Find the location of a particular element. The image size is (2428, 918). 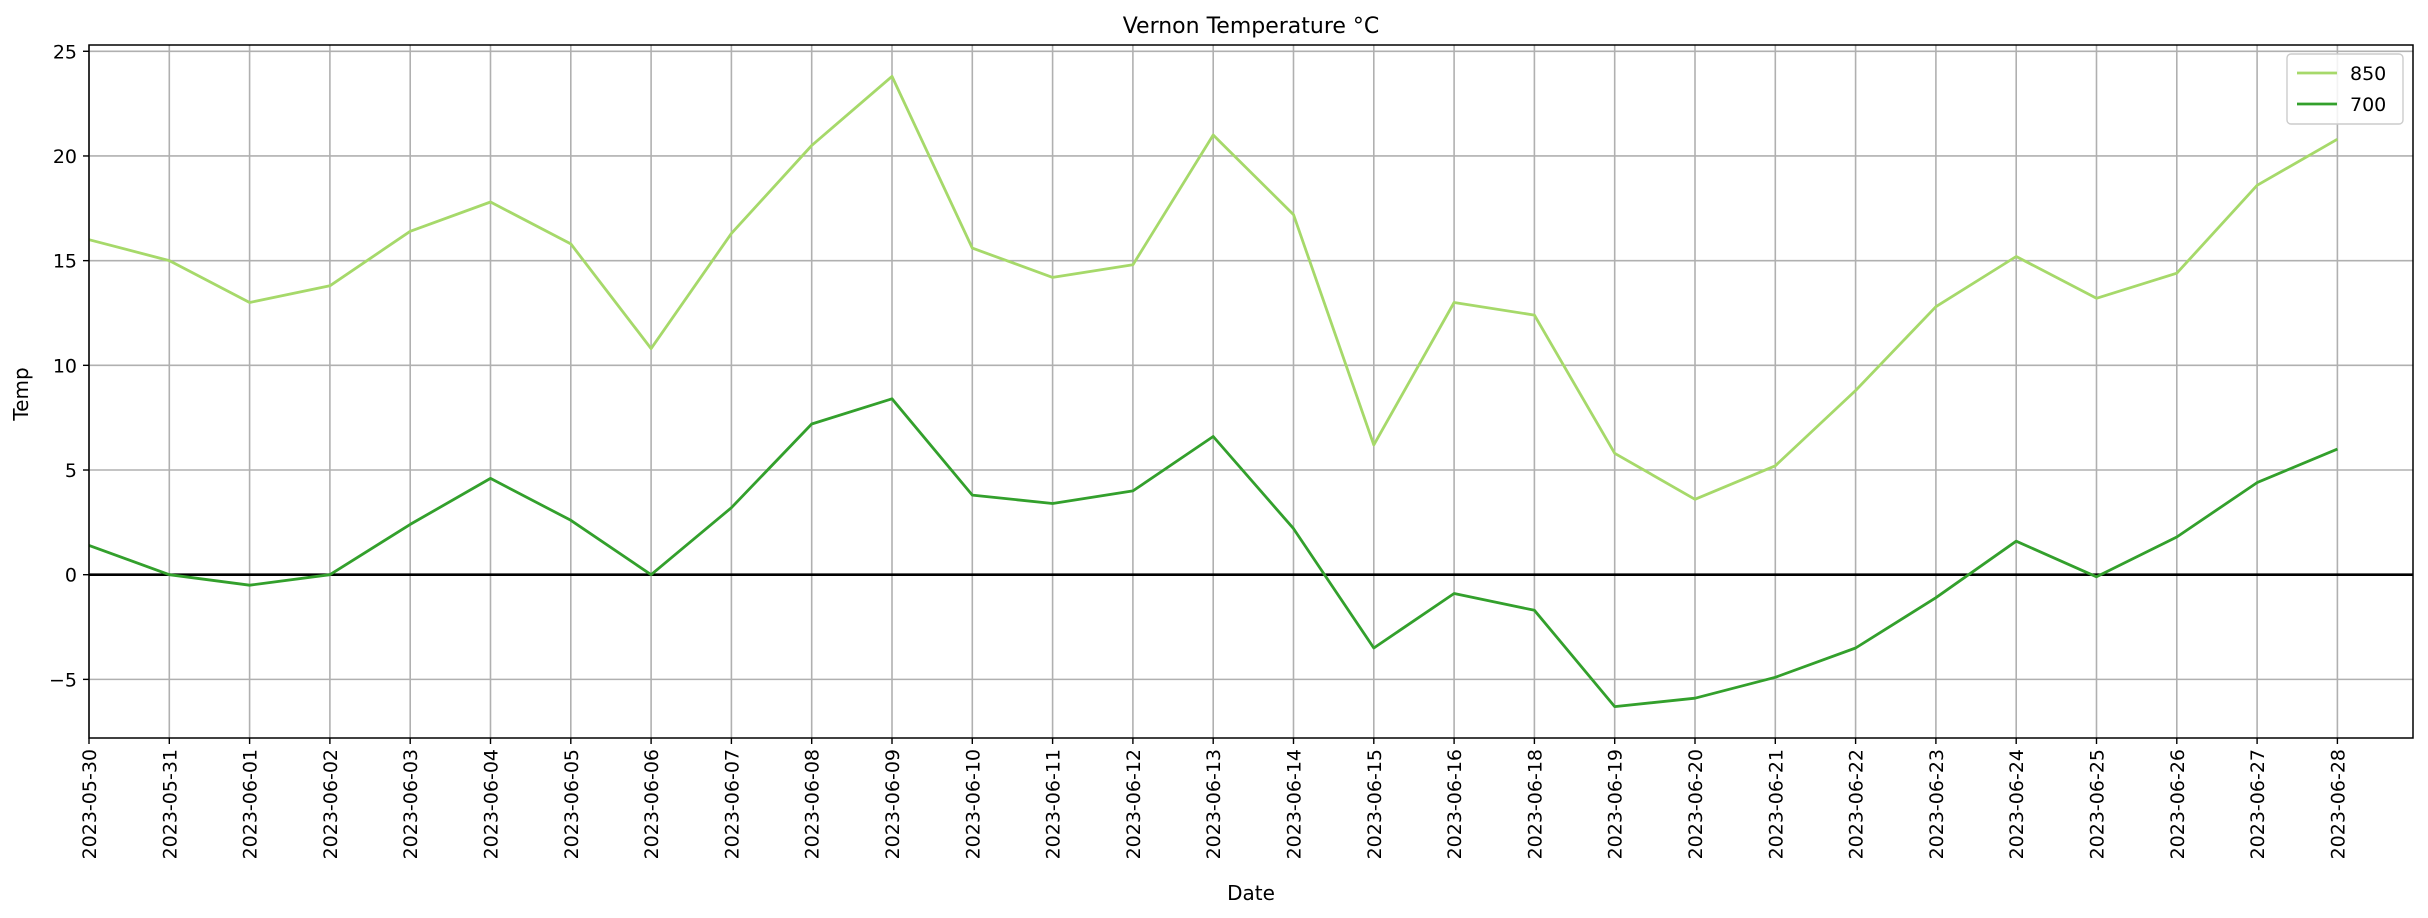

x-tick-label: 2023-06-04 is located at coordinates (492, 804).